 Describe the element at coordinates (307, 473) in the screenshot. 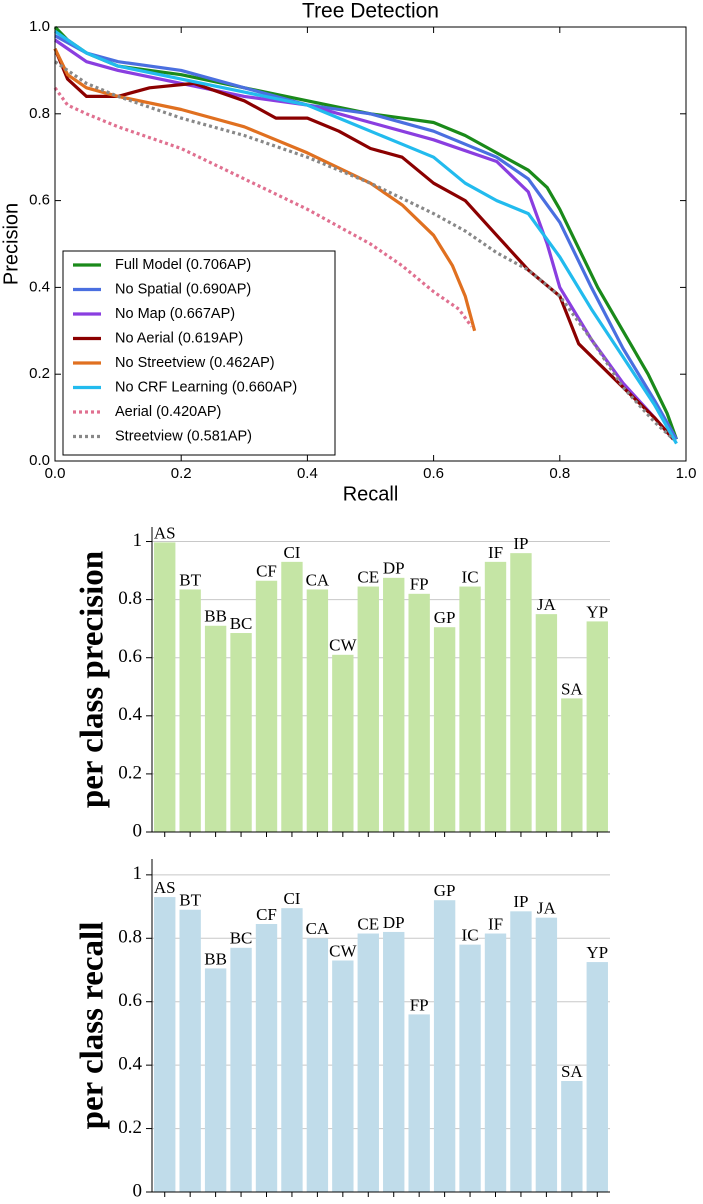

I see `x-tick-label: 0.4` at that location.